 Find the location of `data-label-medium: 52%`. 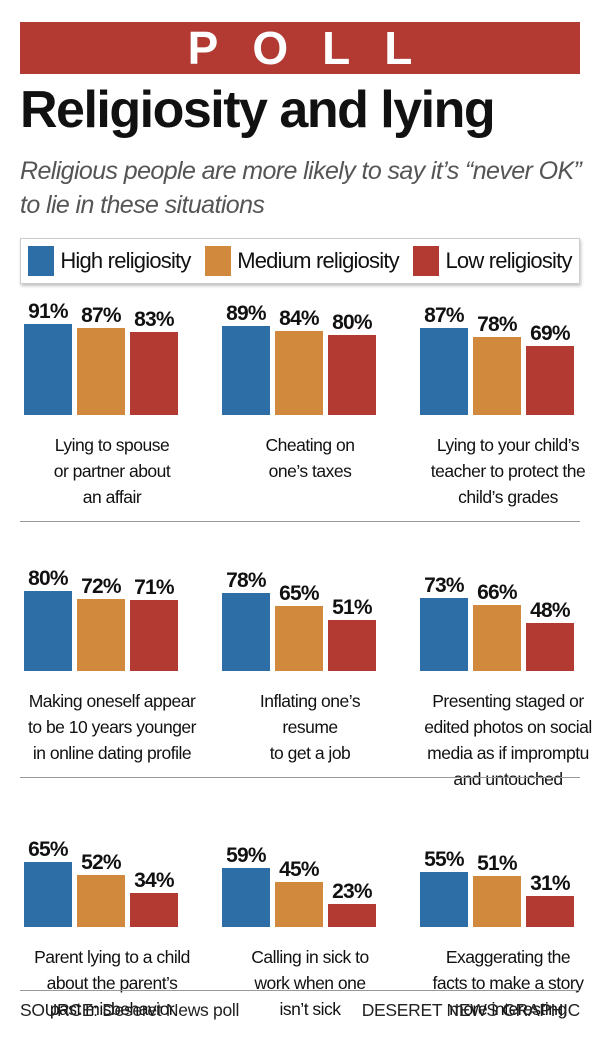

data-label-medium: 52% is located at coordinates (101, 862).